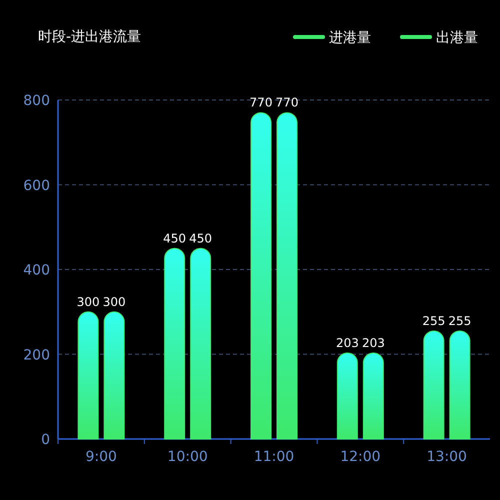 Image resolution: width=500 pixels, height=500 pixels. I want to click on x-tick-label: 12:00, so click(360, 457).